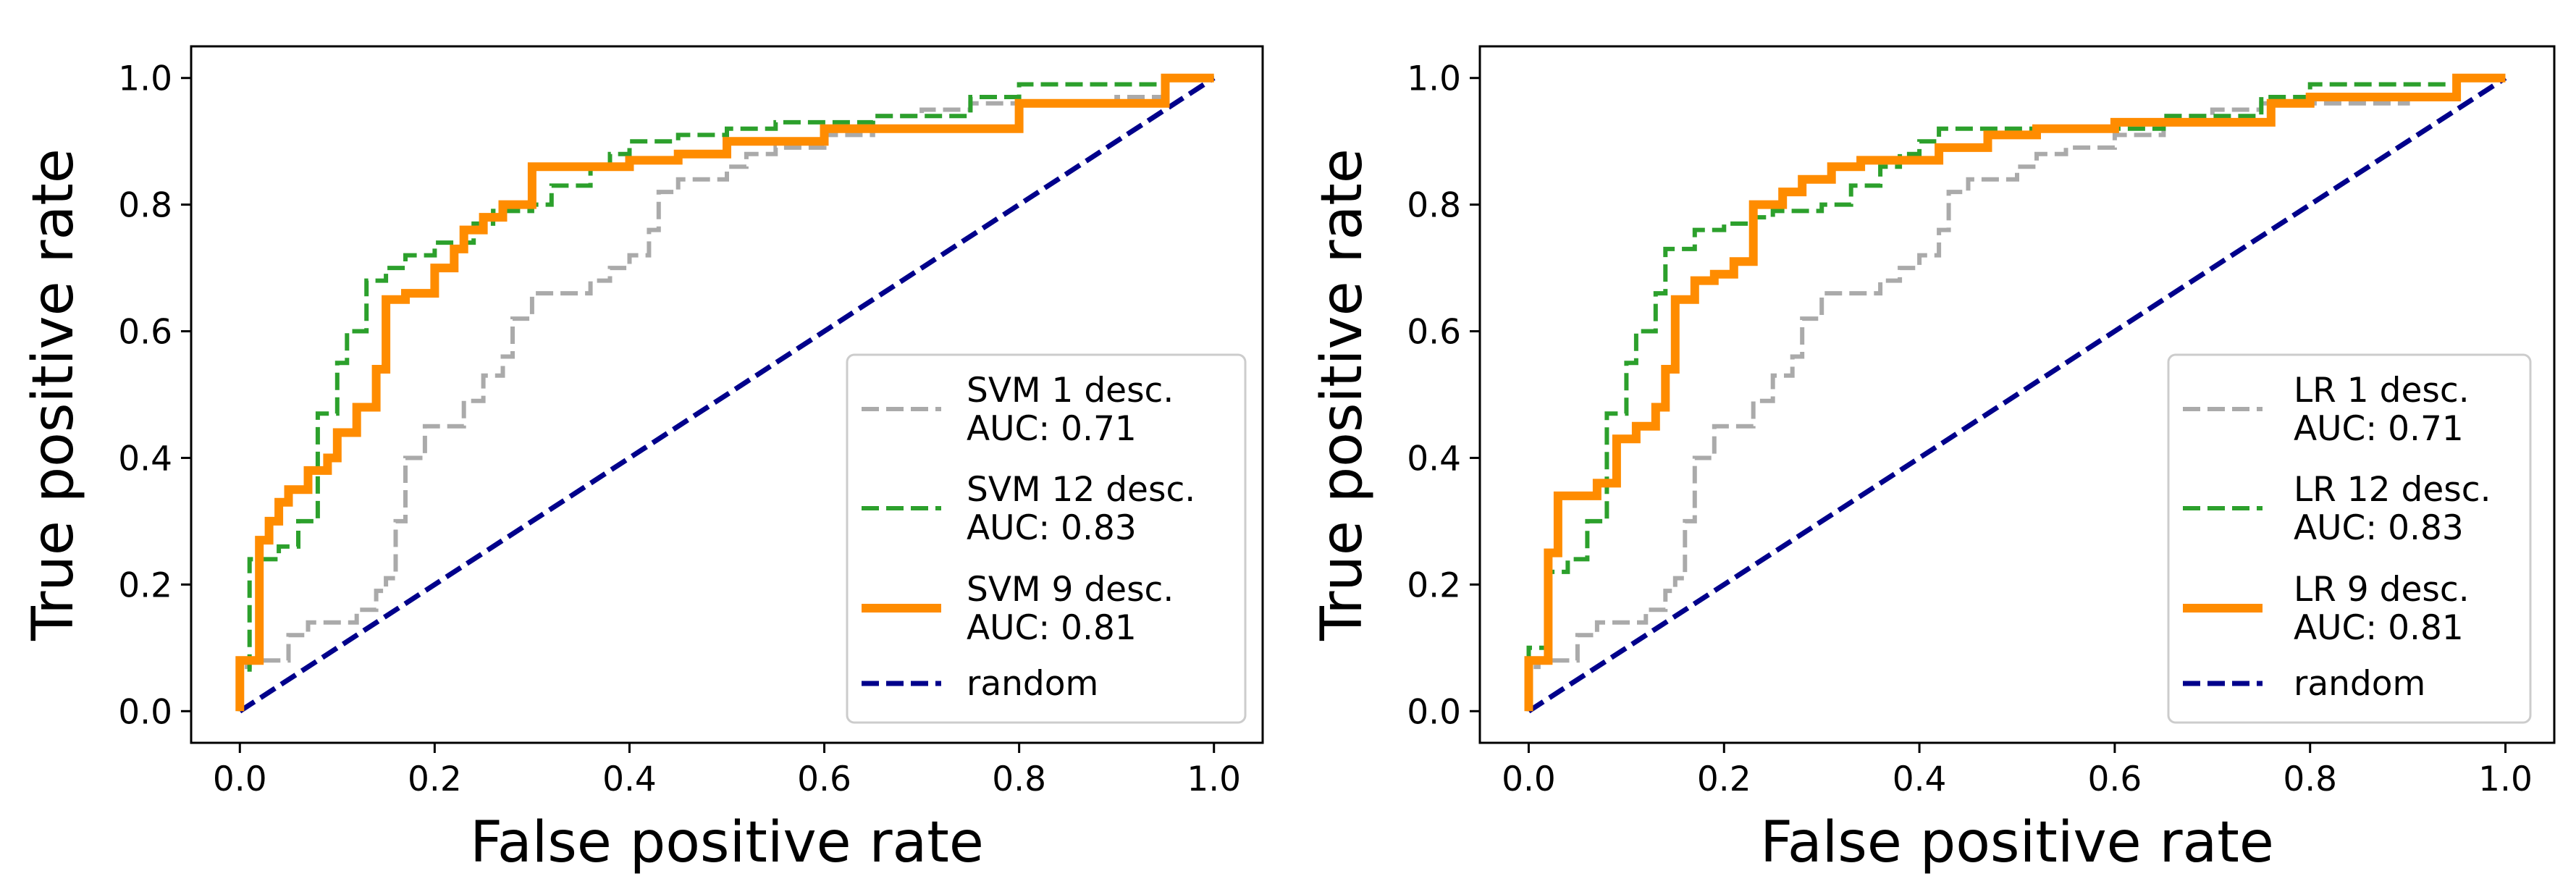  I want to click on svm-legend-name-3: SVM 9 desc., so click(1070, 590).